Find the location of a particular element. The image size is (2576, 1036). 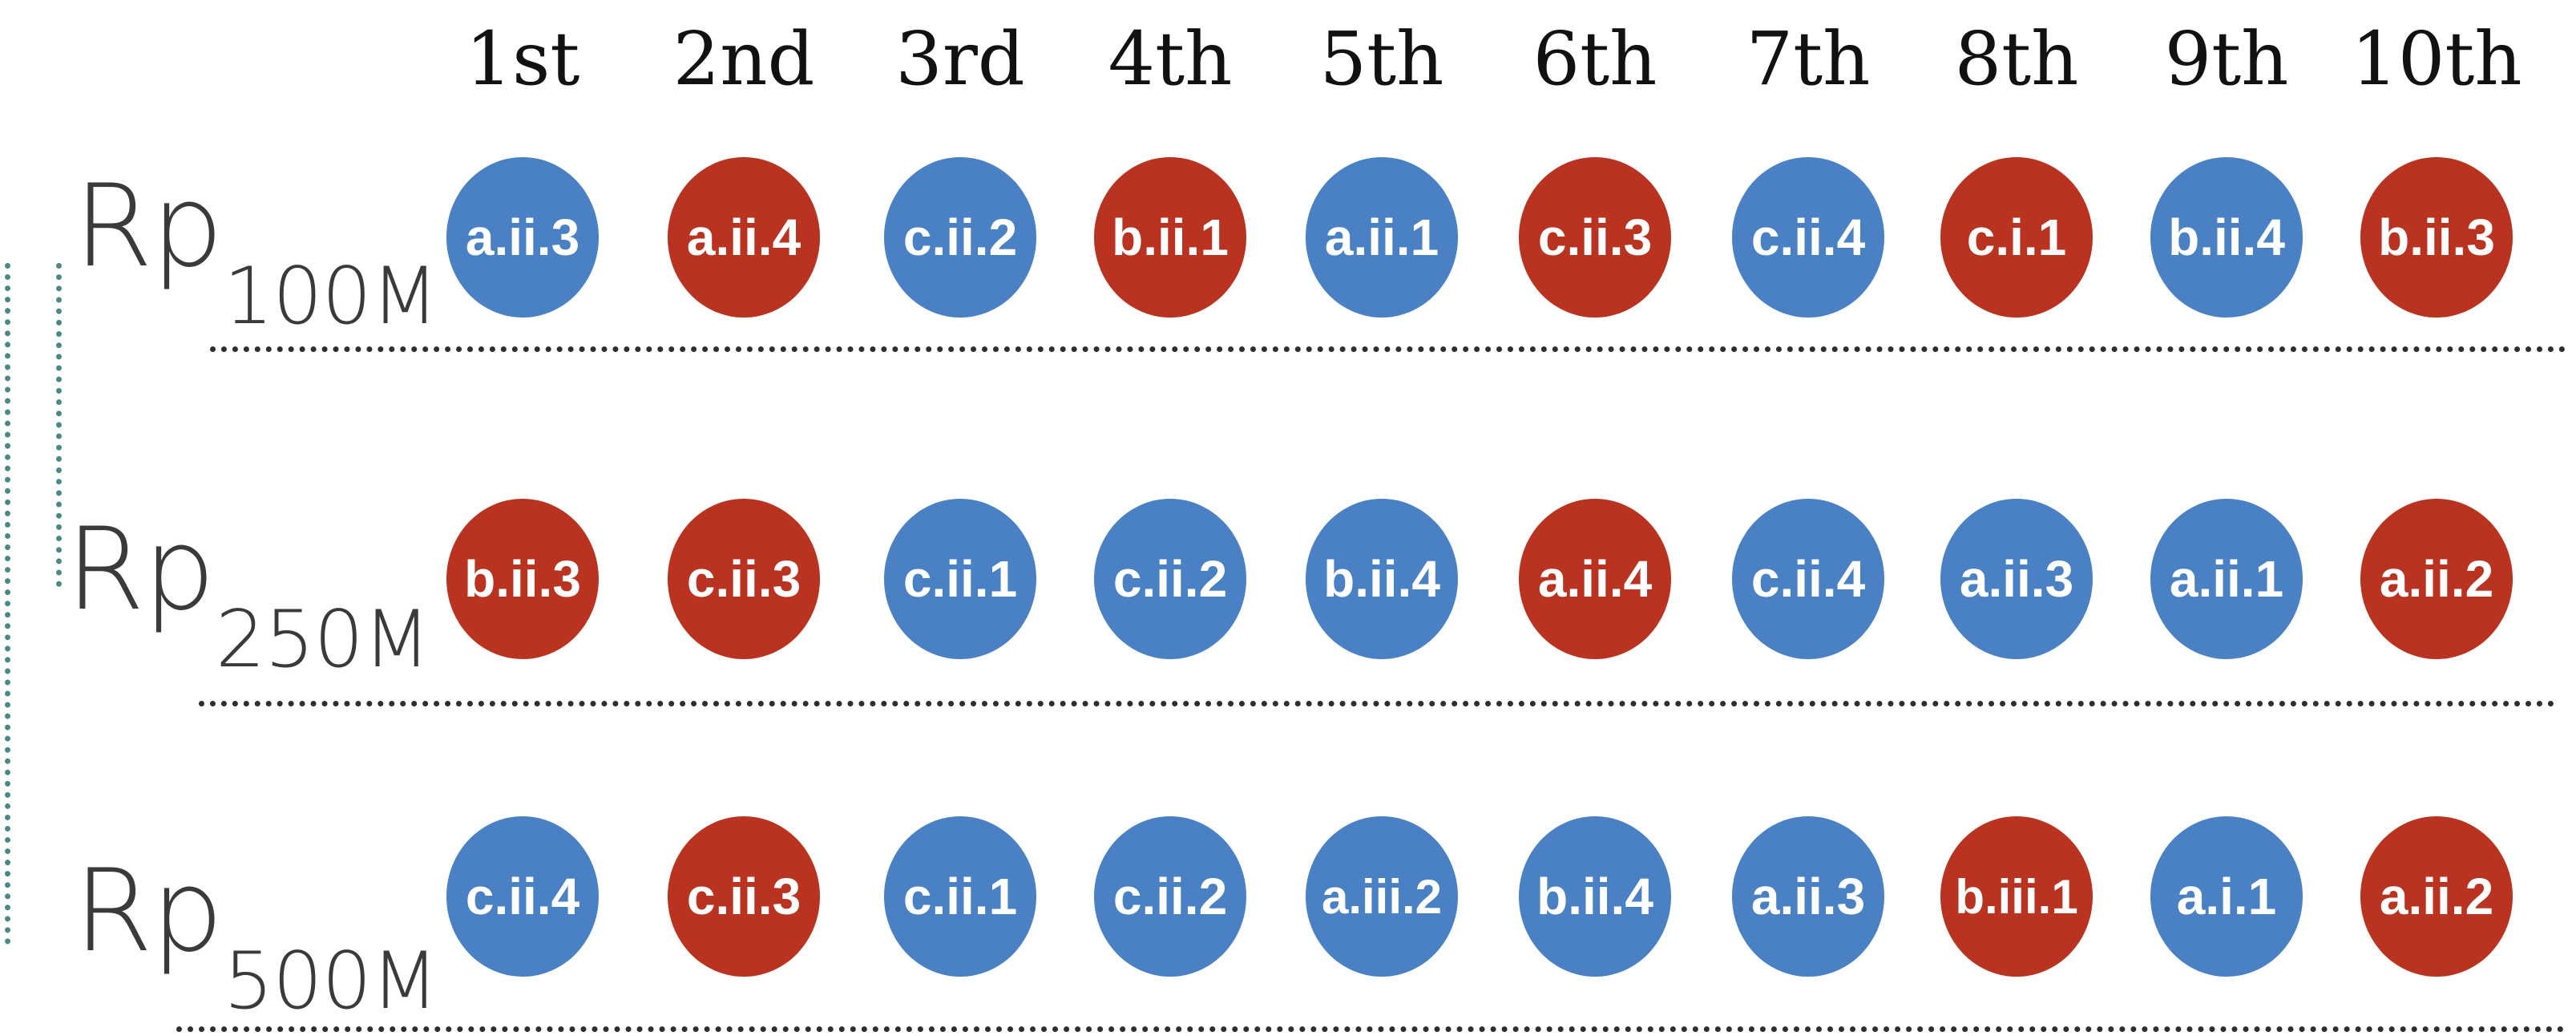

ranked-item-node: a.i.1 is located at coordinates (2227, 897).